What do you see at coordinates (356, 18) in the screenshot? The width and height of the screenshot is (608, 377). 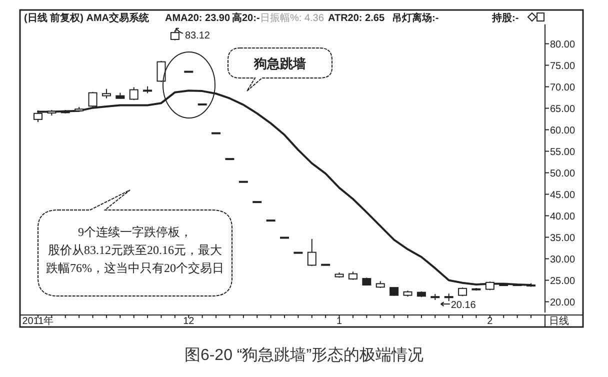 I see `text: ATR20: 2.65` at bounding box center [356, 18].